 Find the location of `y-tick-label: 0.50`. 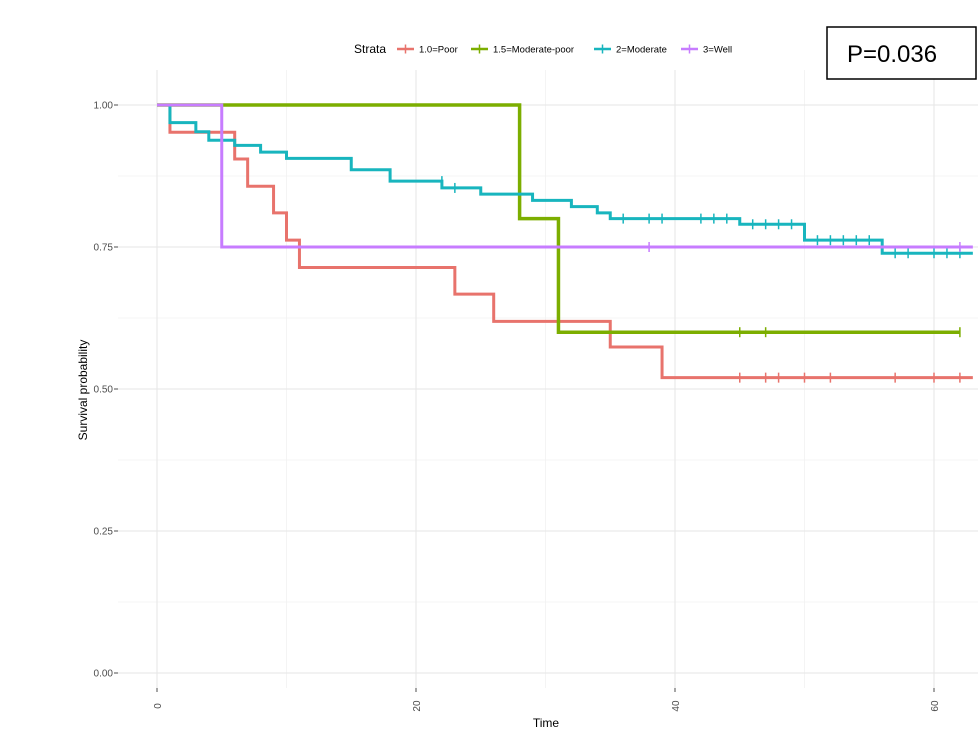

y-tick-label: 0.50 is located at coordinates (104, 390).